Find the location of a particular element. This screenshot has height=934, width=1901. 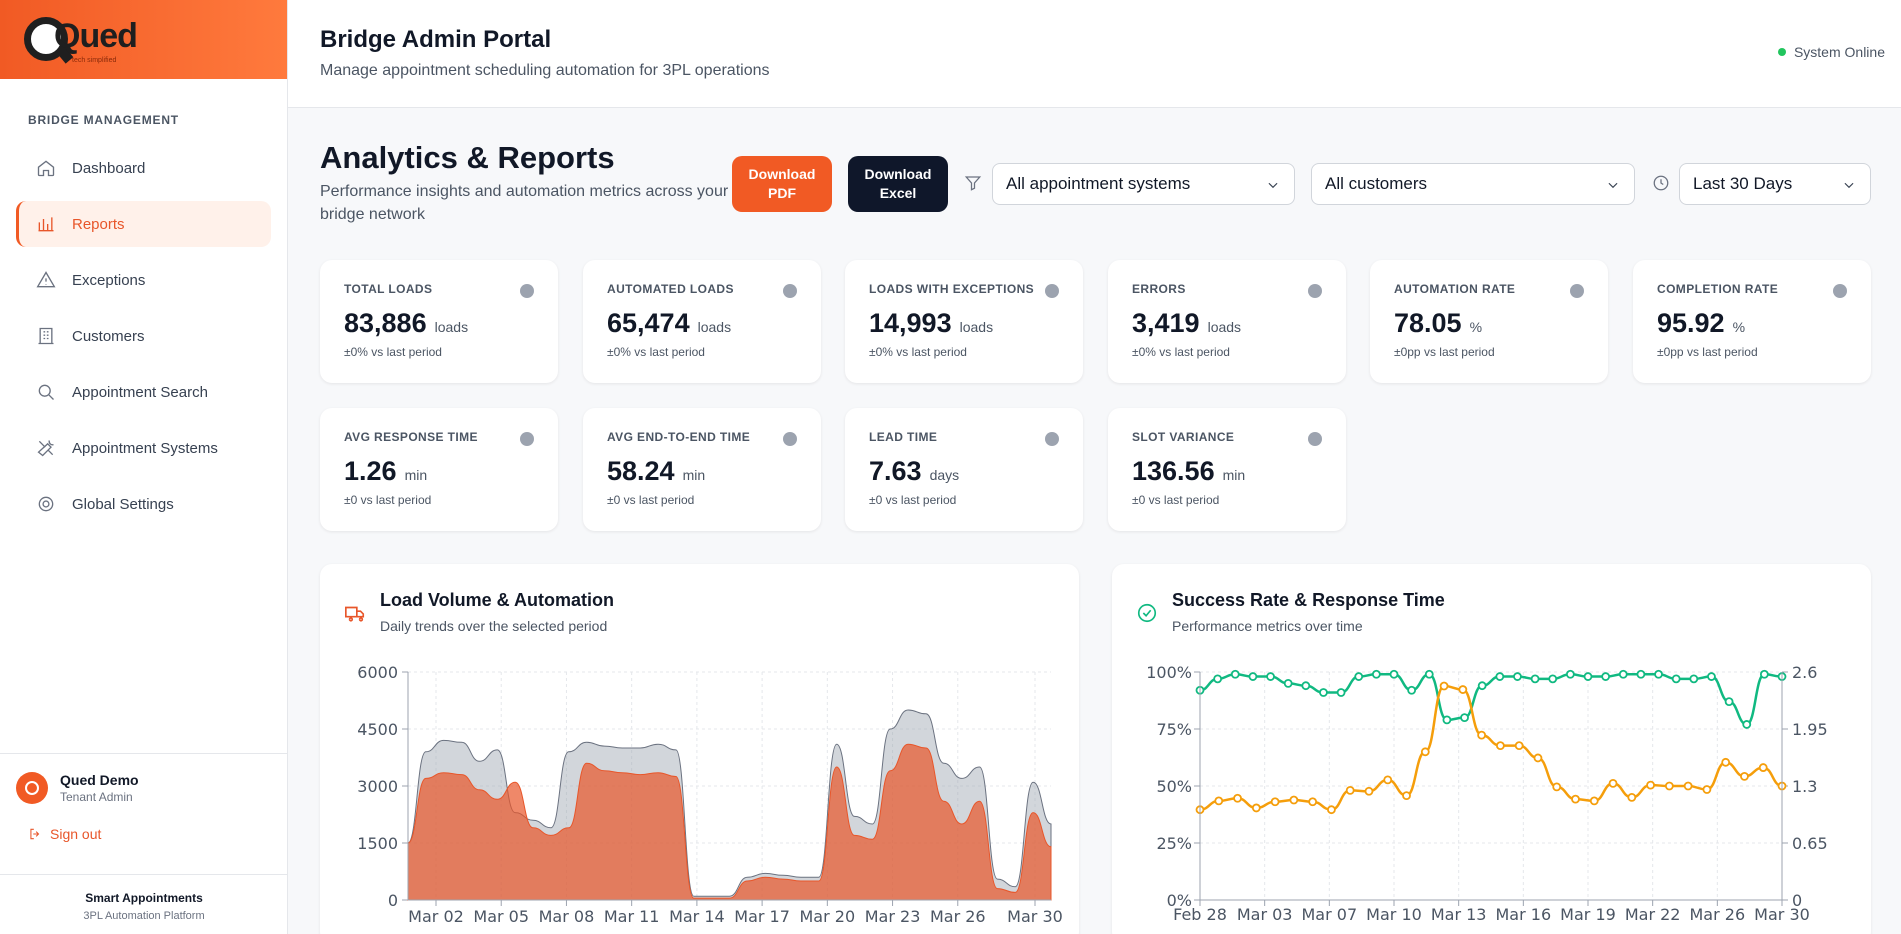

user-panel: Qued Demo Tenant Admin Sign out is located at coordinates (144, 797).